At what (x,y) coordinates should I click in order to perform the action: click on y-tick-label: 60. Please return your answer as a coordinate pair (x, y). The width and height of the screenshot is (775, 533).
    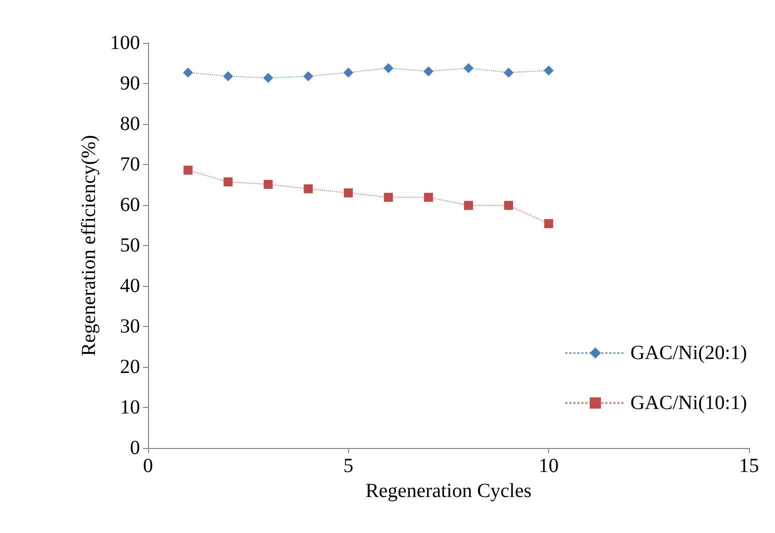
    Looking at the image, I should click on (130, 205).